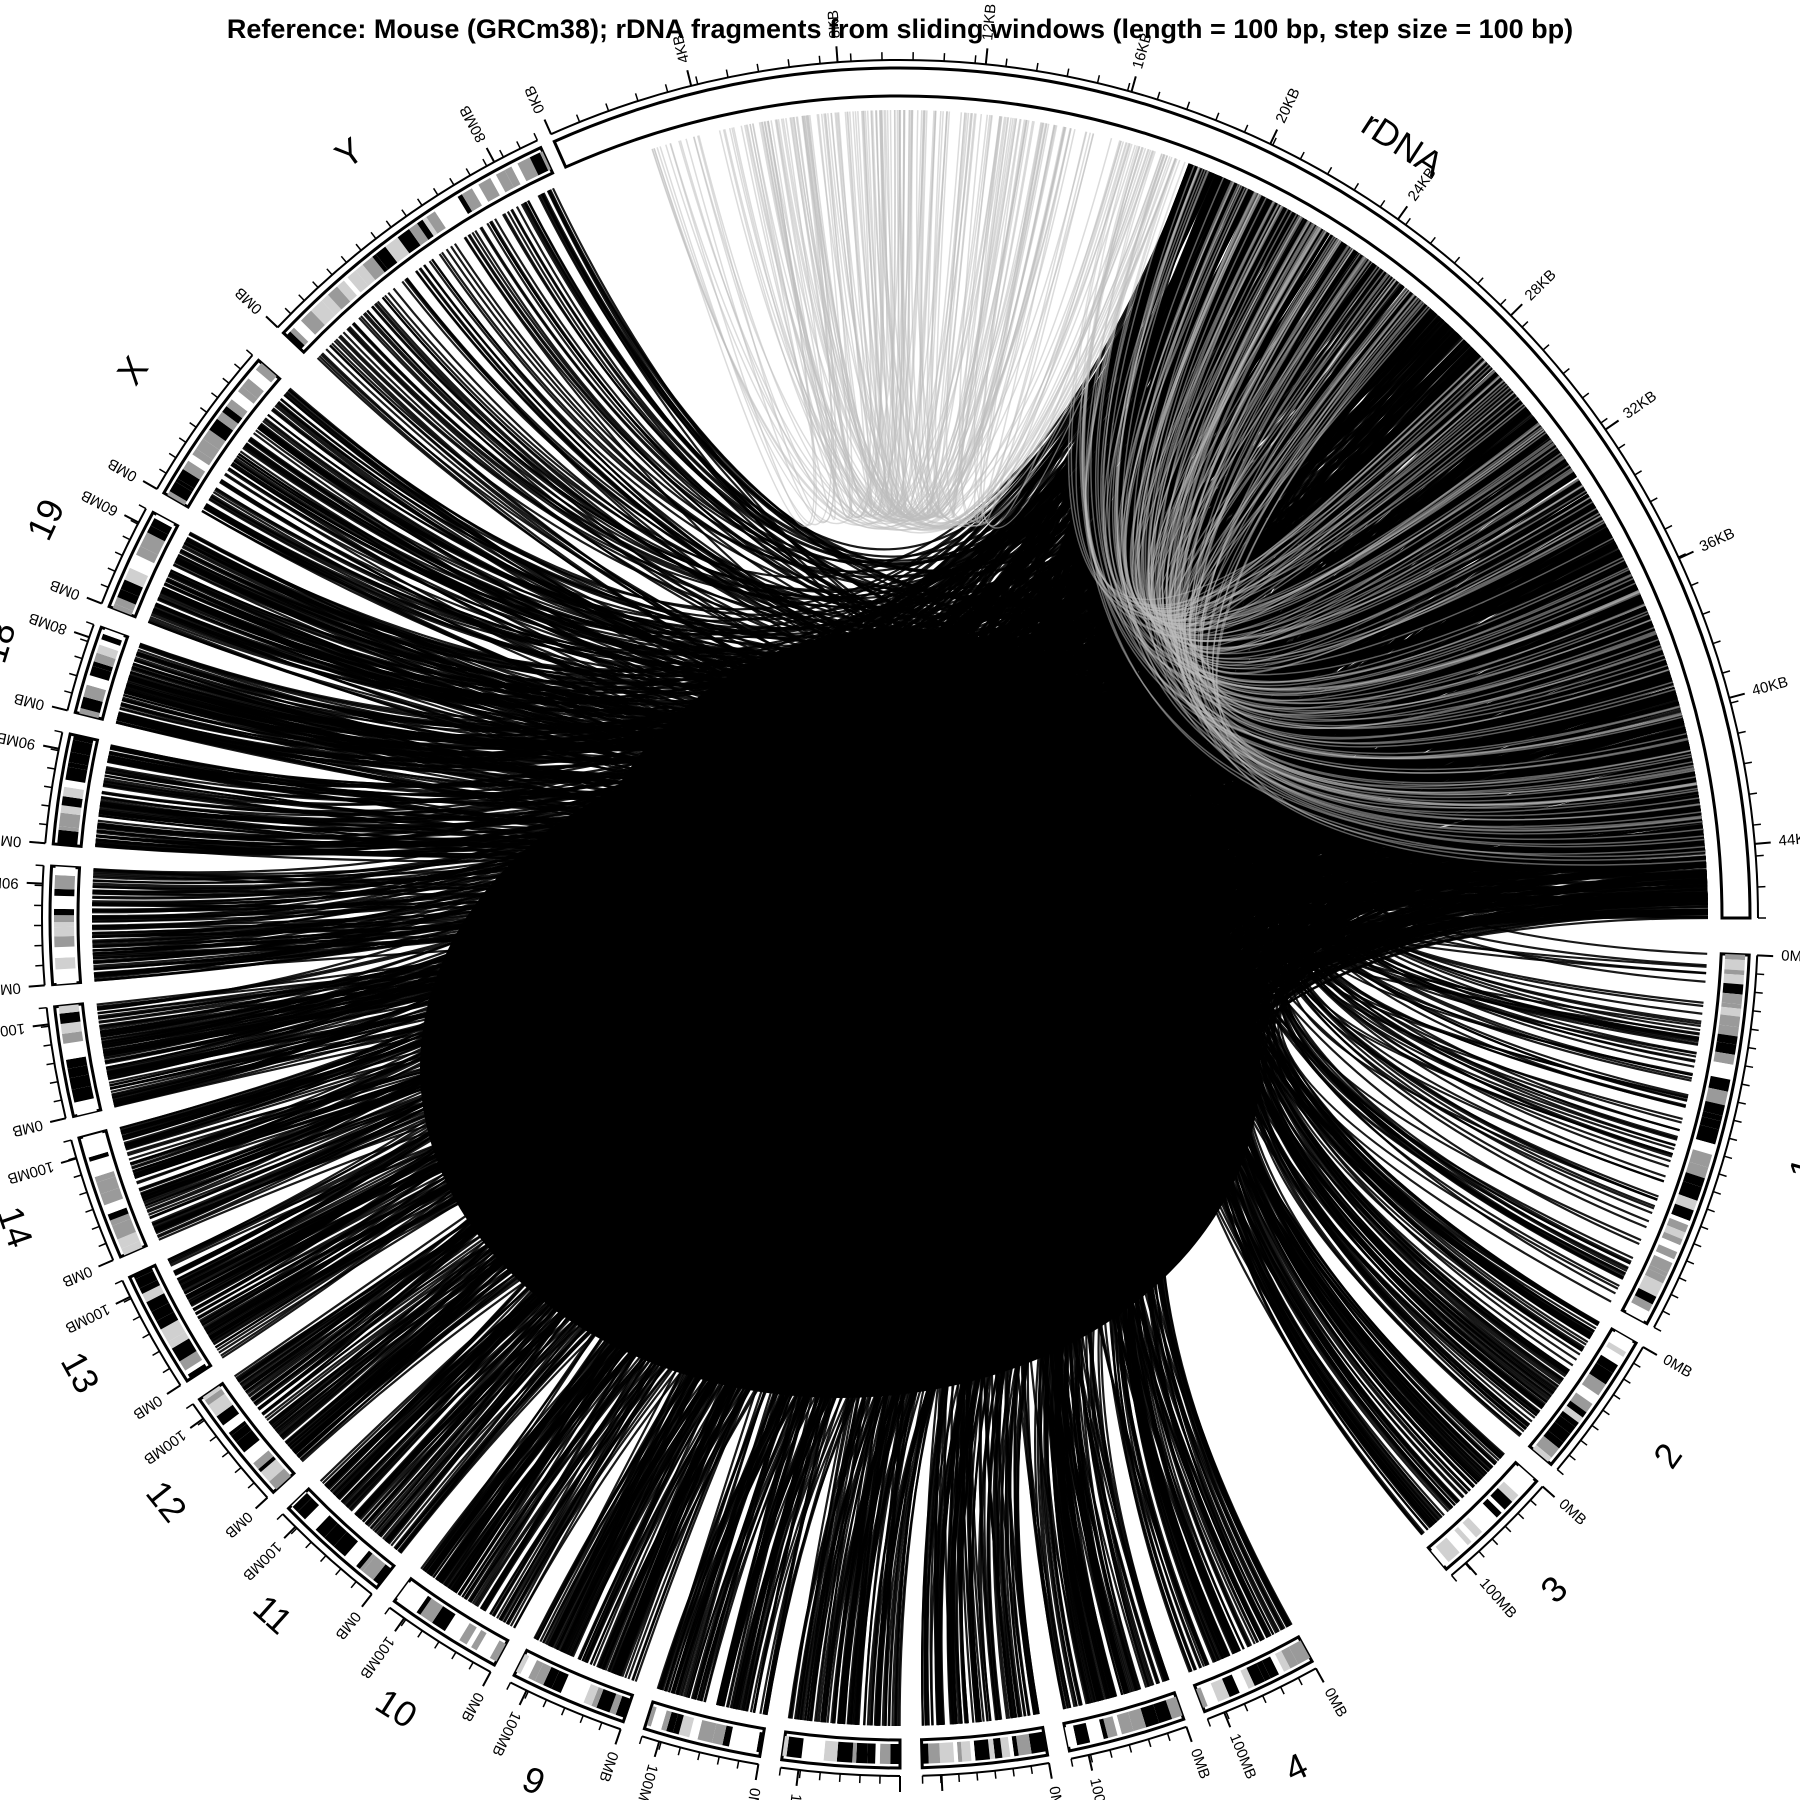  Describe the element at coordinates (113, 552) in the screenshot. I see `segment-19: 0MB 60MB` at that location.